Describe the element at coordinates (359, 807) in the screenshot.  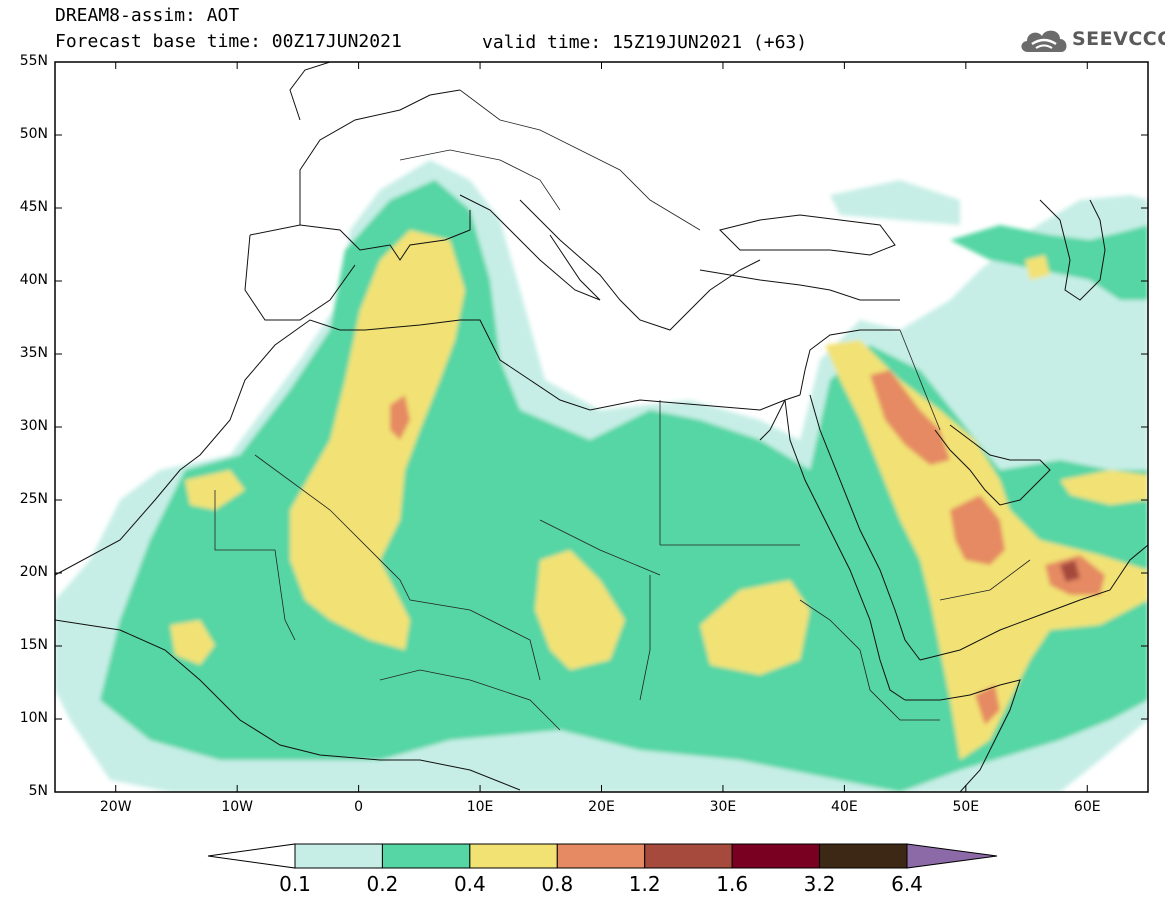
I see `lon-label: 0` at that location.